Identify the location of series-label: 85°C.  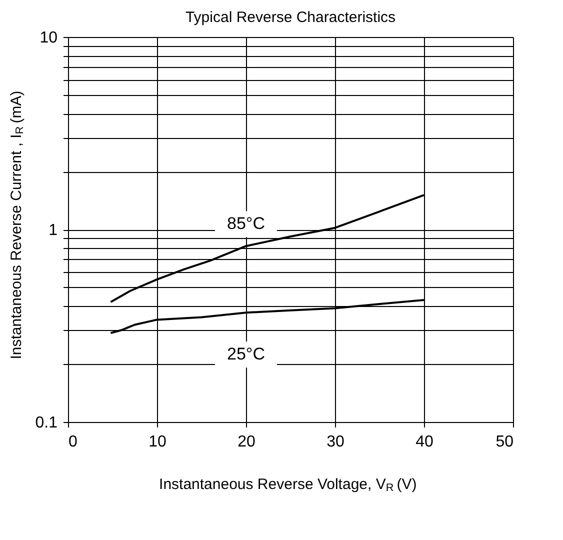
(246, 224).